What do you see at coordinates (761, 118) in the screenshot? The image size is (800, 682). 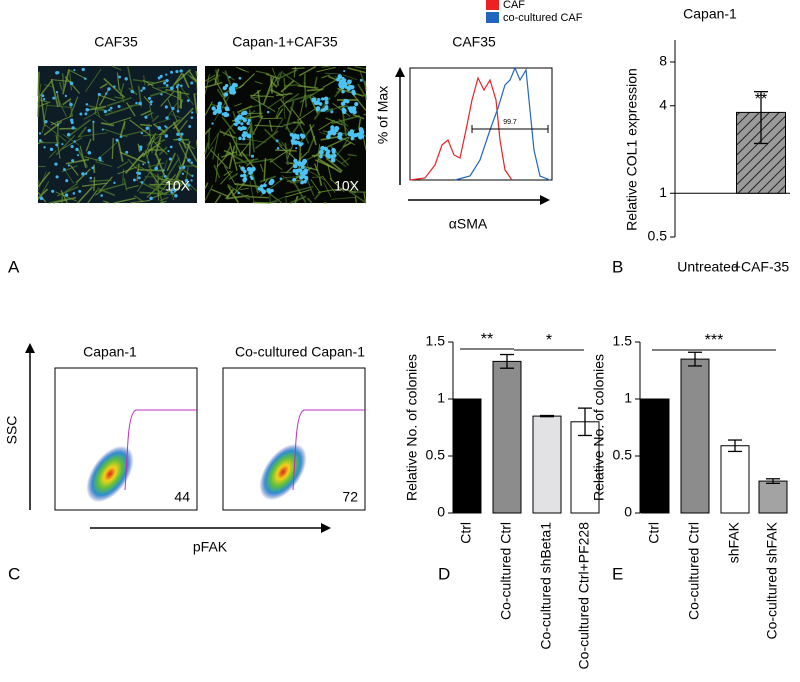 I see `error-bar` at bounding box center [761, 118].